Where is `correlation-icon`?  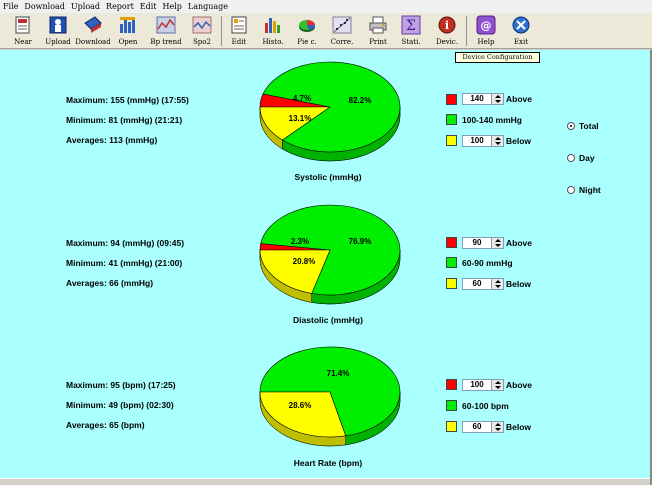
correlation-icon is located at coordinates (342, 25).